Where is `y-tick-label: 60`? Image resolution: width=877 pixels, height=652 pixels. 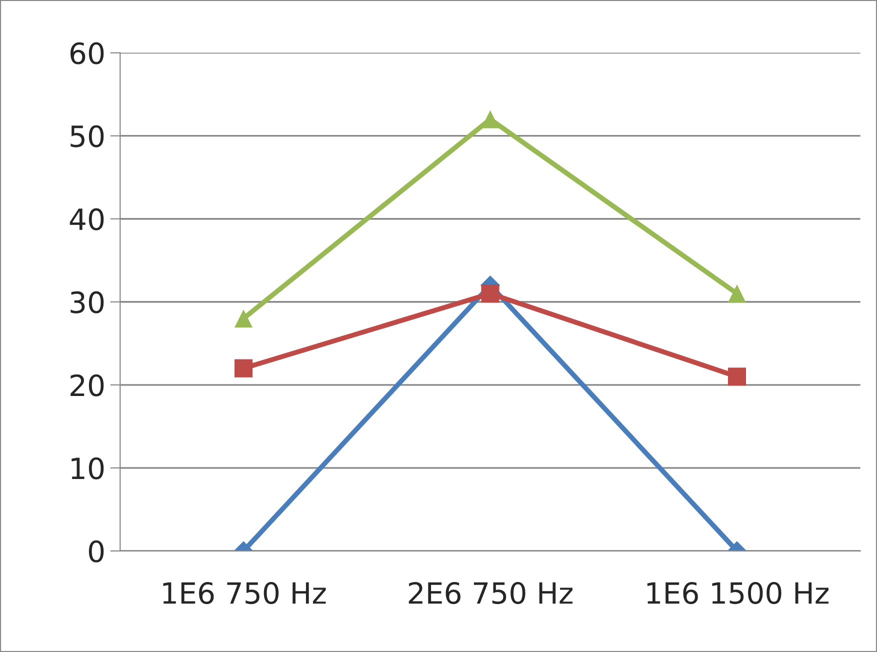 y-tick-label: 60 is located at coordinates (87, 53).